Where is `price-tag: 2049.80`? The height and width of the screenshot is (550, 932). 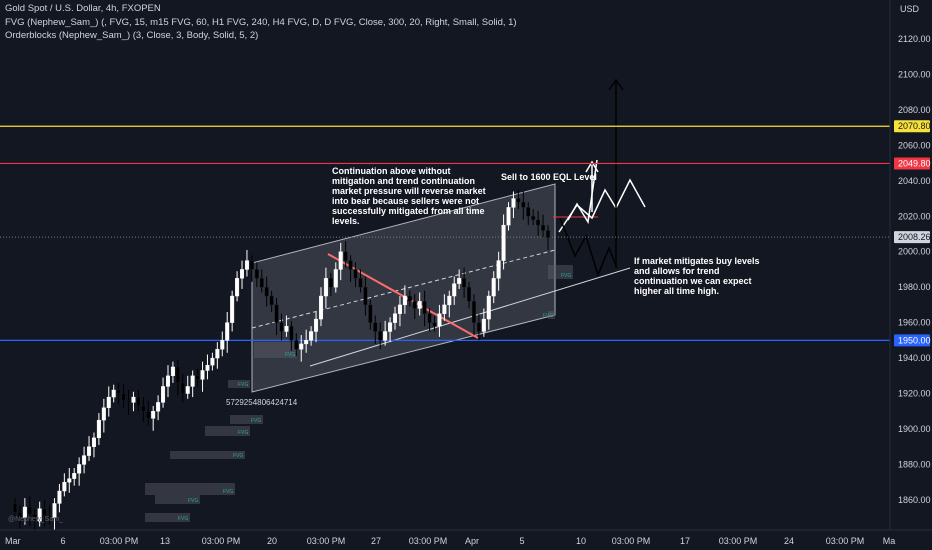
price-tag: 2049.80 is located at coordinates (912, 163).